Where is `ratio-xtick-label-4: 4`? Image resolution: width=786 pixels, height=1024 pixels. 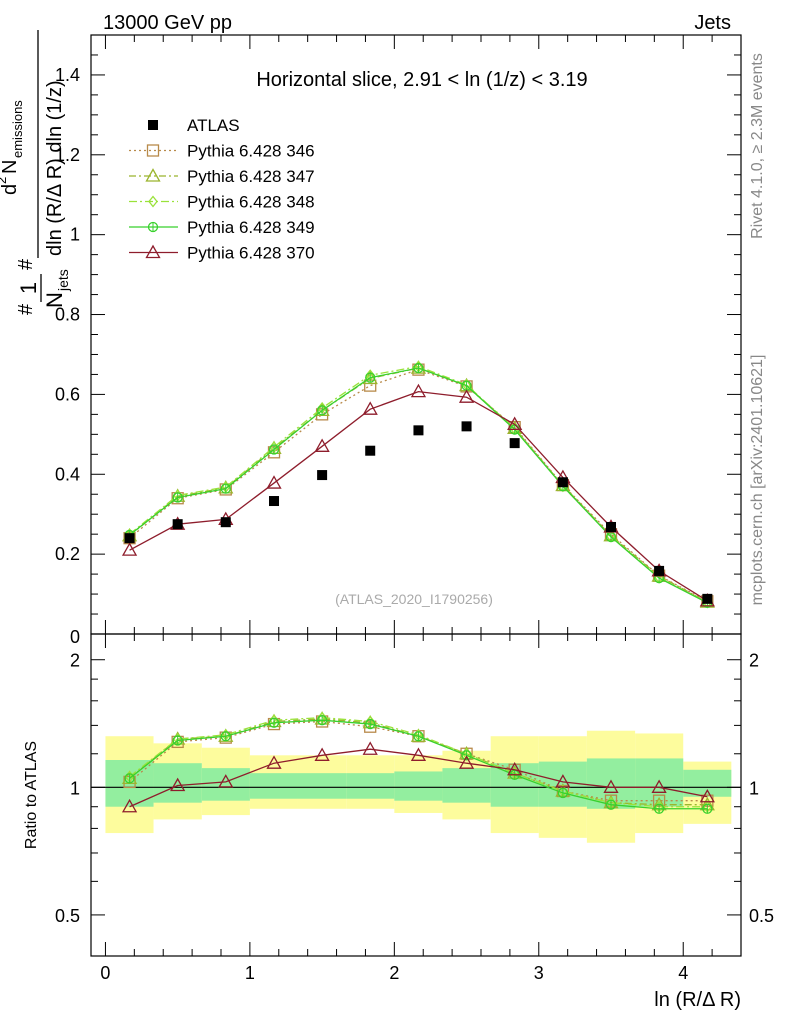 ratio-xtick-label-4: 4 is located at coordinates (683, 973).